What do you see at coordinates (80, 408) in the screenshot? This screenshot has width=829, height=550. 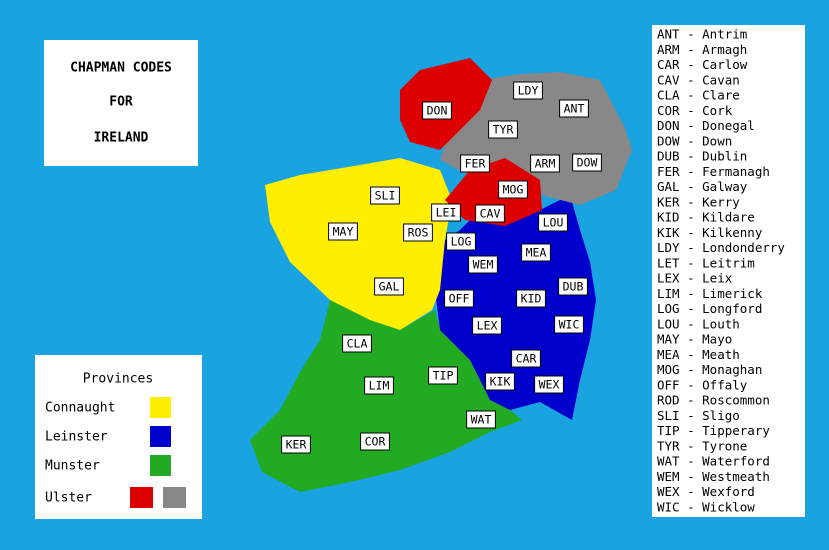 I see `legend-label: Connaught` at bounding box center [80, 408].